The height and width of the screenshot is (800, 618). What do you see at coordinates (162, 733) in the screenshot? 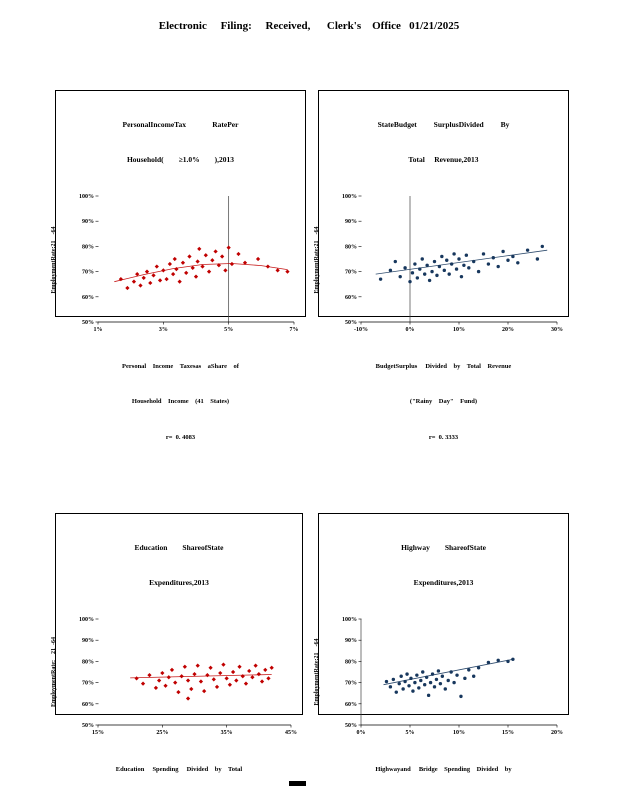
I see `svg-text: 25%` at bounding box center [162, 733].